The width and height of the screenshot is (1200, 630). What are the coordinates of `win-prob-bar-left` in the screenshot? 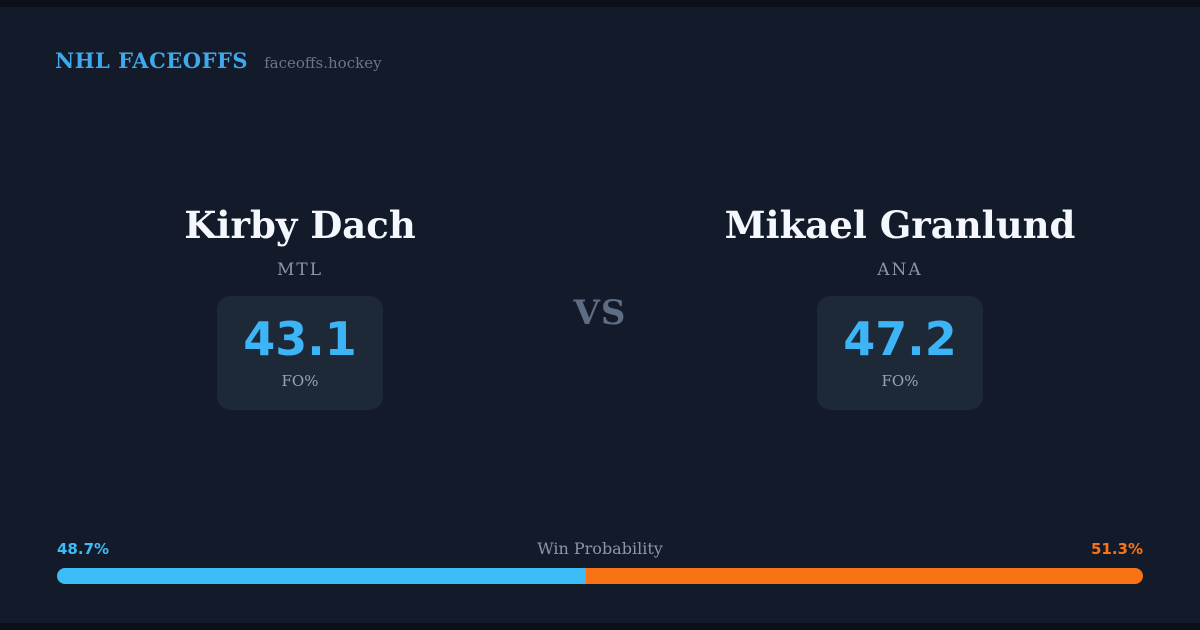 It's located at (321, 576).